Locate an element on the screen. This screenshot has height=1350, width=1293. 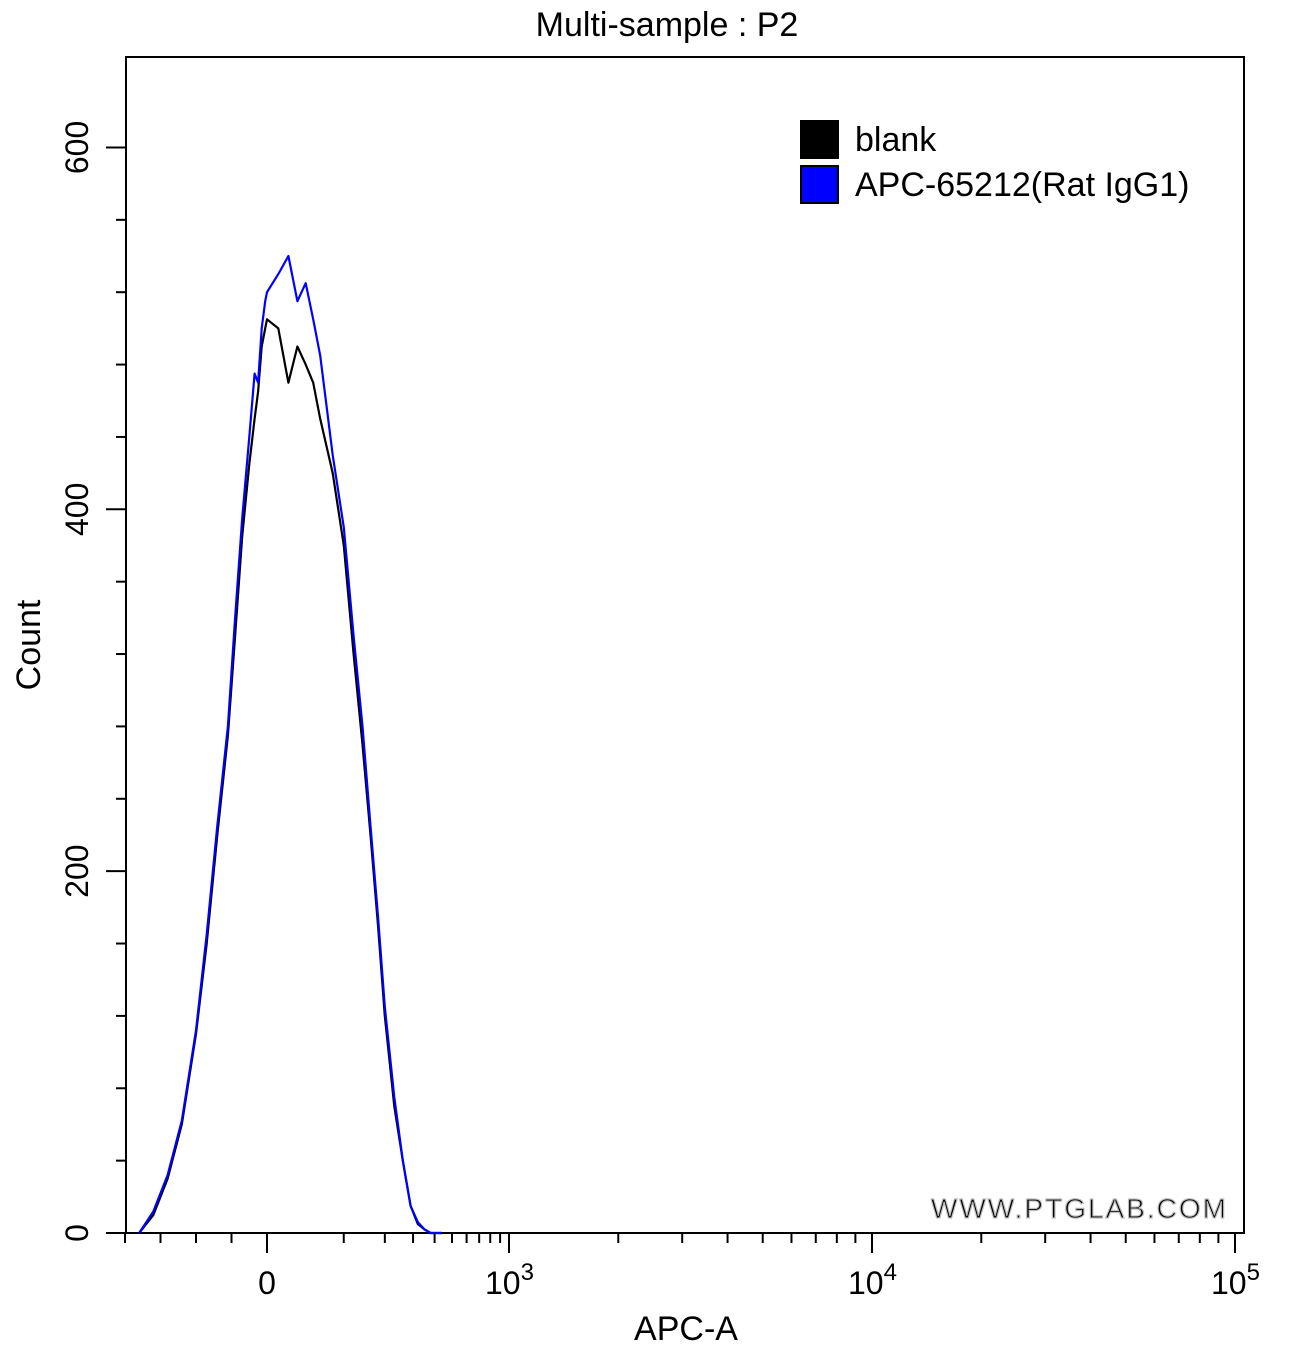
watermark-text: WWW.PTGLAB.COM is located at coordinates (1079, 1208).